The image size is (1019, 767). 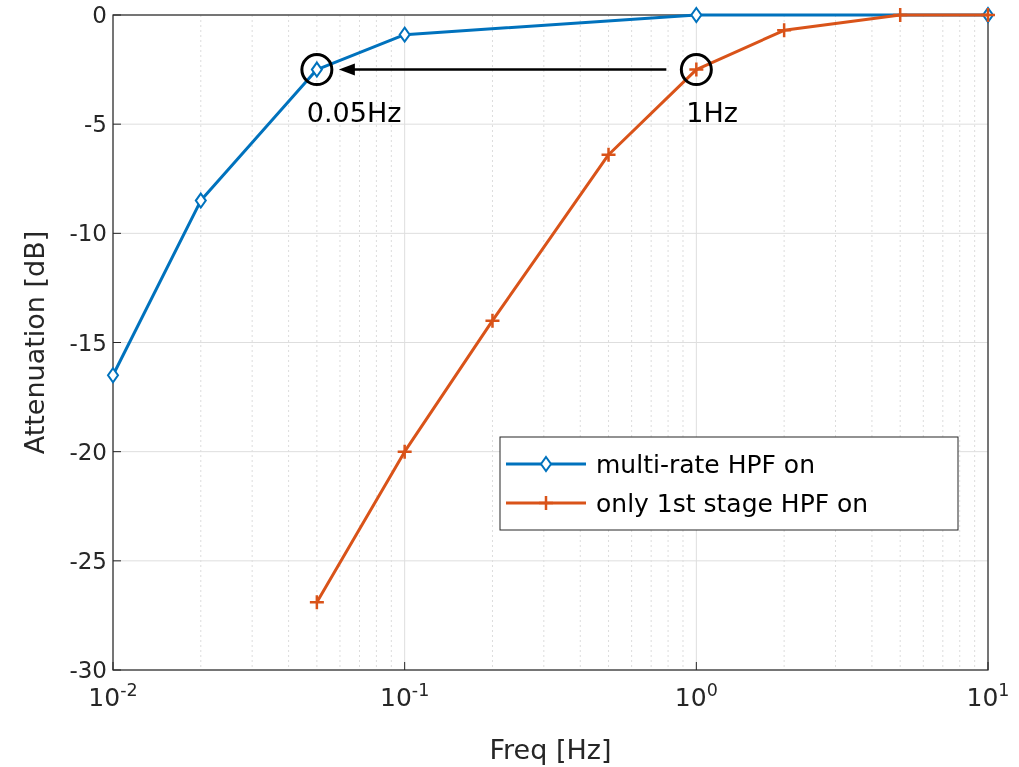 What do you see at coordinates (712, 112) in the screenshot?
I see `annotation: 1Hz` at bounding box center [712, 112].